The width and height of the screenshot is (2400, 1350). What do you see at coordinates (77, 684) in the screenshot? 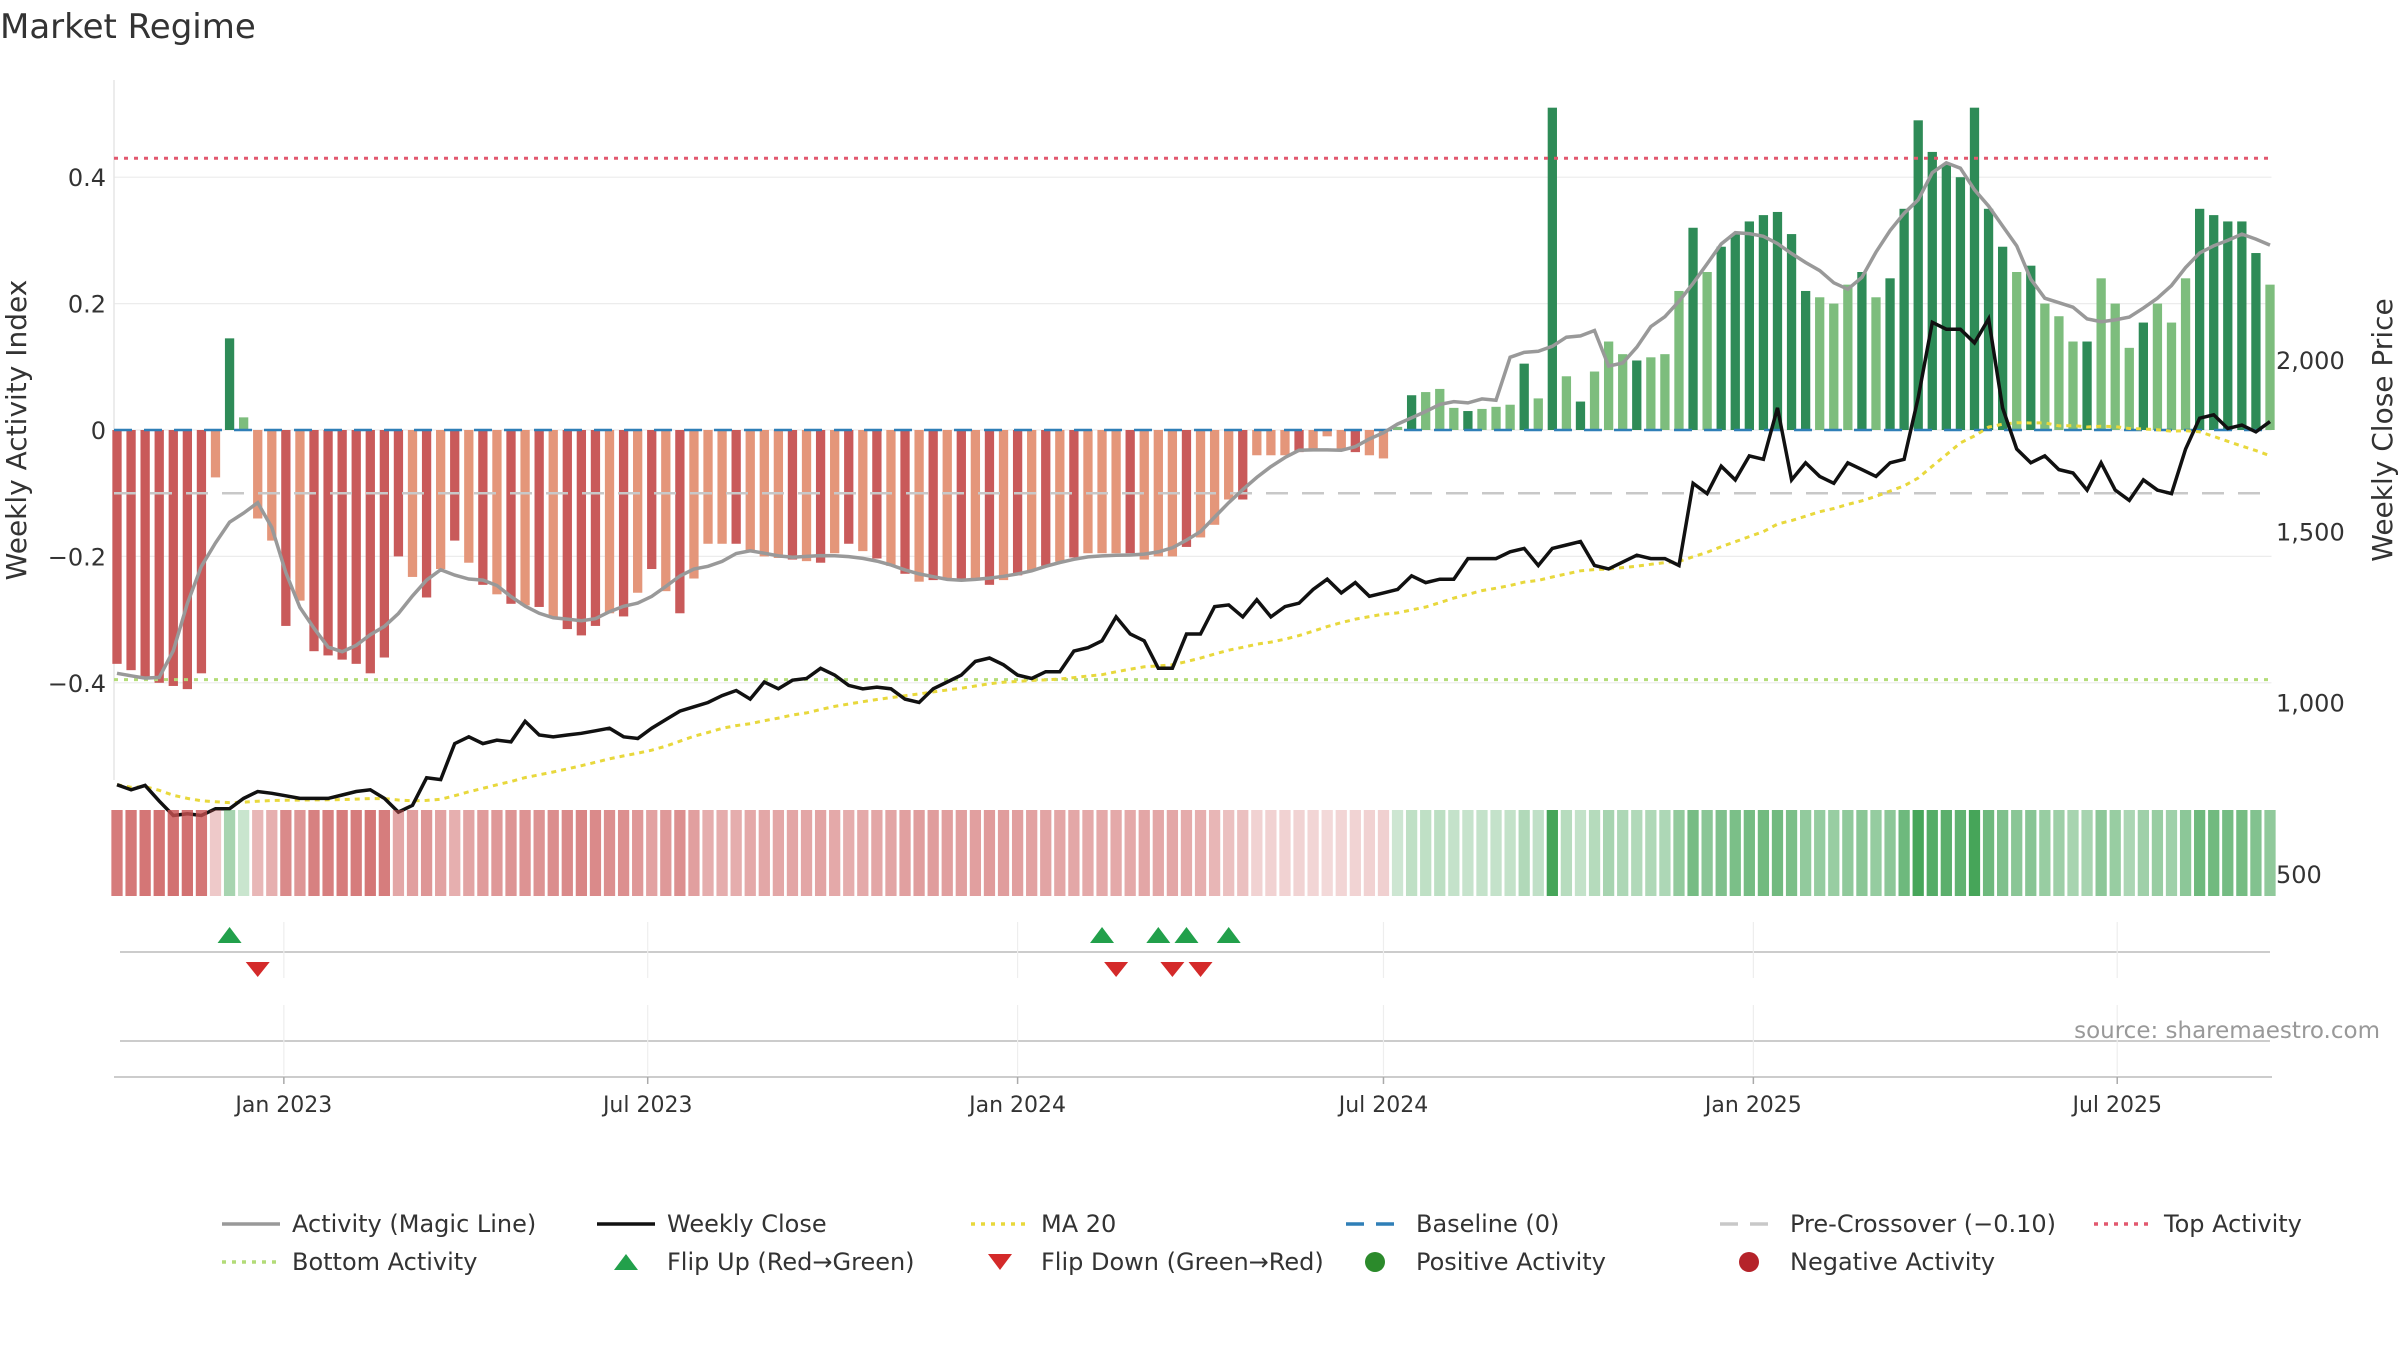
I see `y-left-tick-label: −0.4` at bounding box center [77, 684].